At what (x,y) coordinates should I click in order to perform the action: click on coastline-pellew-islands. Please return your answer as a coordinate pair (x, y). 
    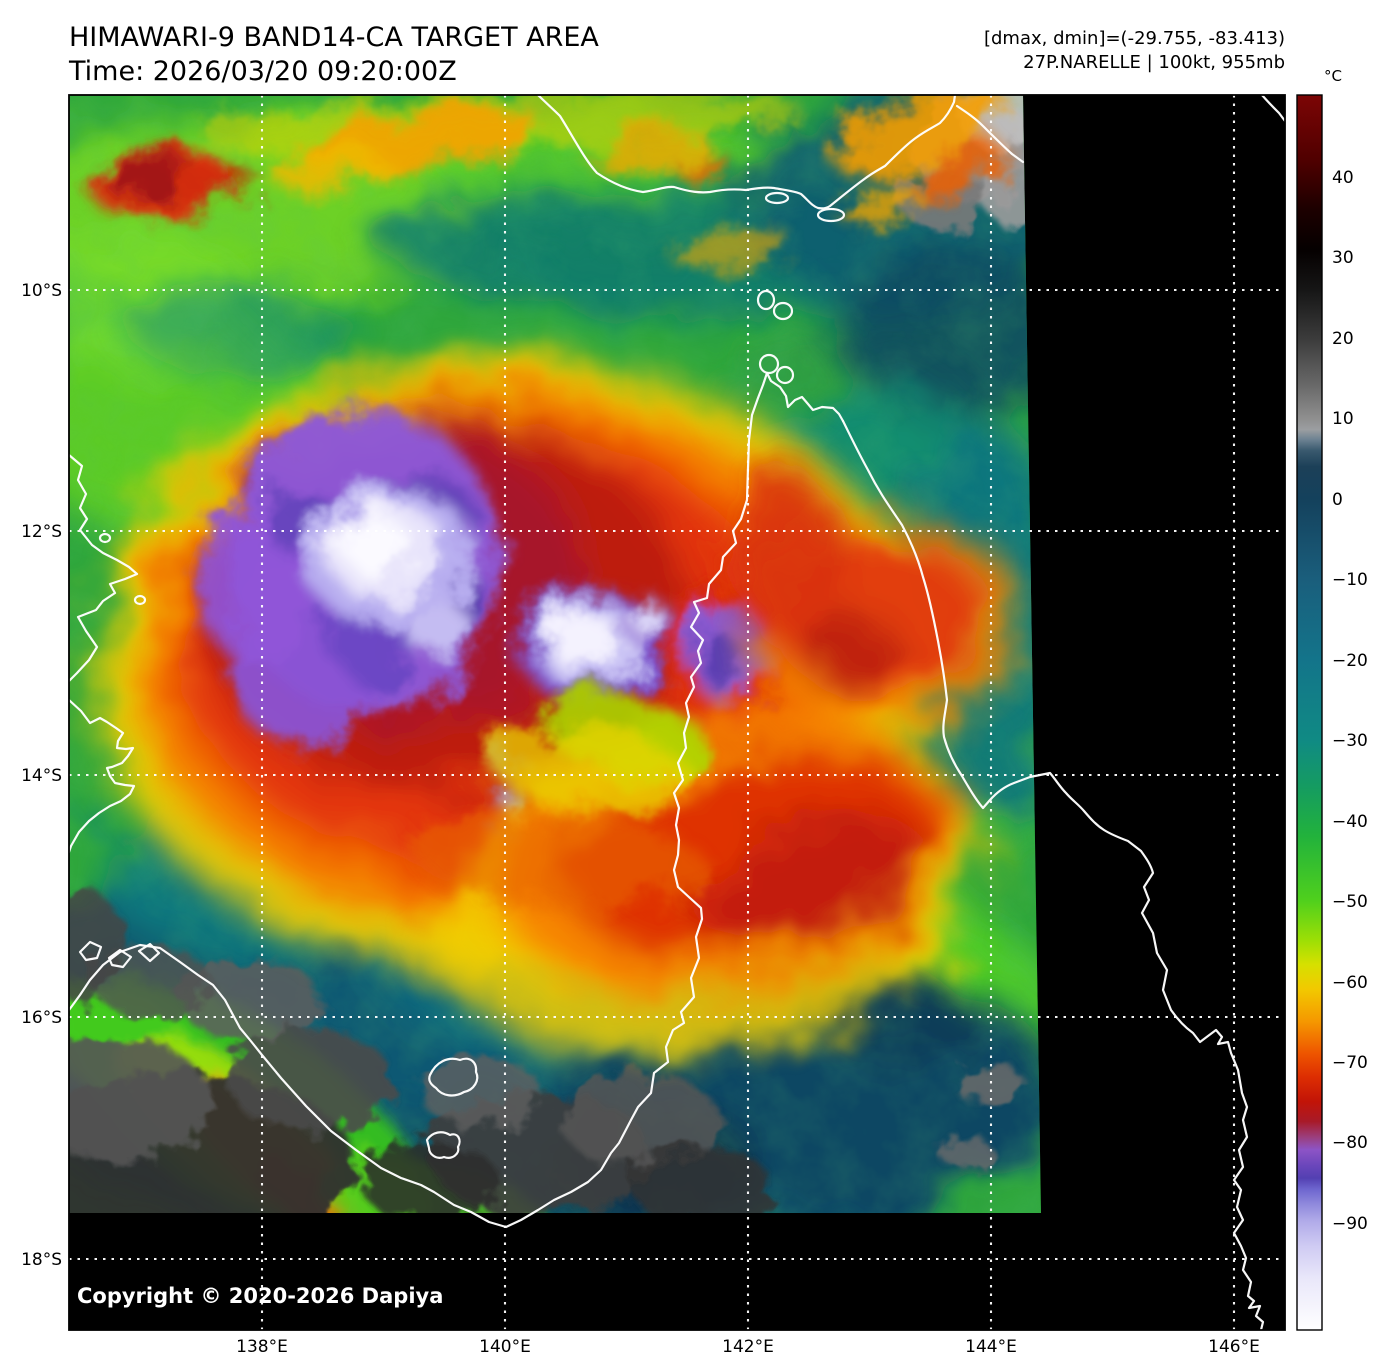
    Looking at the image, I should click on (90, 951).